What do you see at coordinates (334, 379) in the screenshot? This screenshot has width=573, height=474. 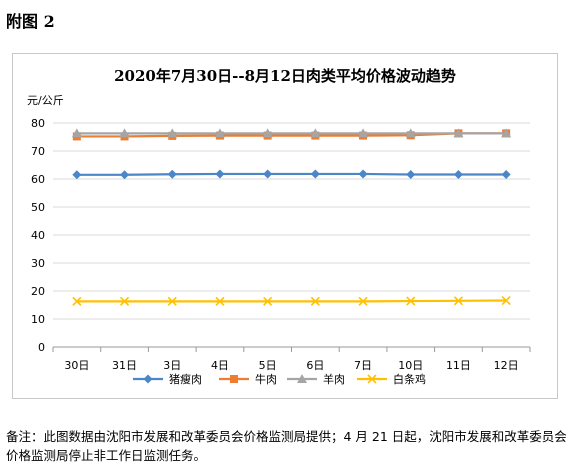 I see `legend-label: 羊肉` at bounding box center [334, 379].